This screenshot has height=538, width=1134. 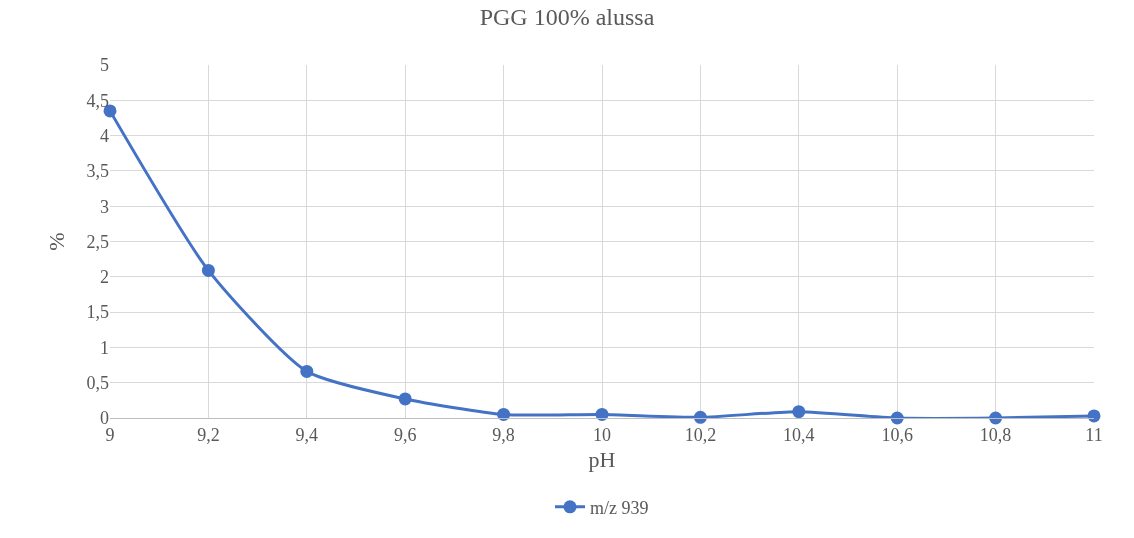 I want to click on x-tick-label: 10,6, so click(x=897, y=434).